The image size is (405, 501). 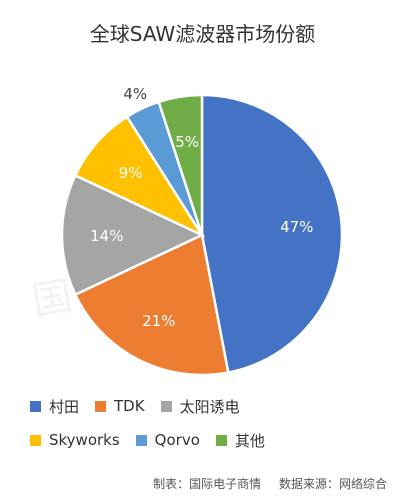 I want to click on pie-slice-tdk, so click(x=151, y=305).